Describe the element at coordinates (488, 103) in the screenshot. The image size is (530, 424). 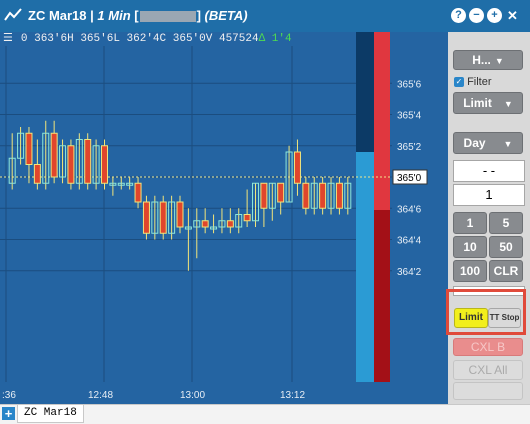
I see `order-type-select: Limit ▼` at that location.